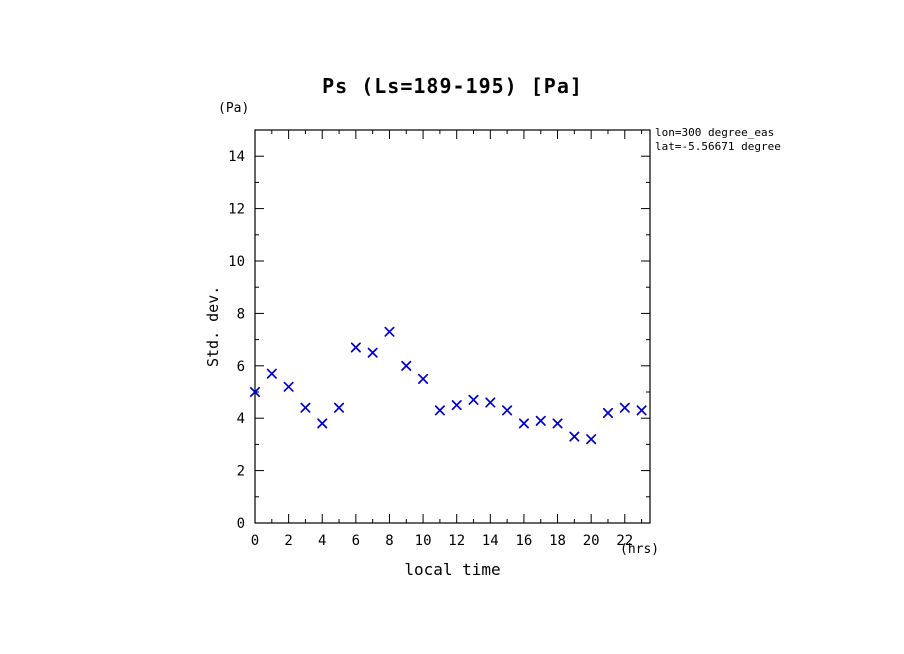 This screenshot has height=654, width=904. Describe the element at coordinates (234, 108) in the screenshot. I see `y-axis-unit-label: (Pa)` at that location.